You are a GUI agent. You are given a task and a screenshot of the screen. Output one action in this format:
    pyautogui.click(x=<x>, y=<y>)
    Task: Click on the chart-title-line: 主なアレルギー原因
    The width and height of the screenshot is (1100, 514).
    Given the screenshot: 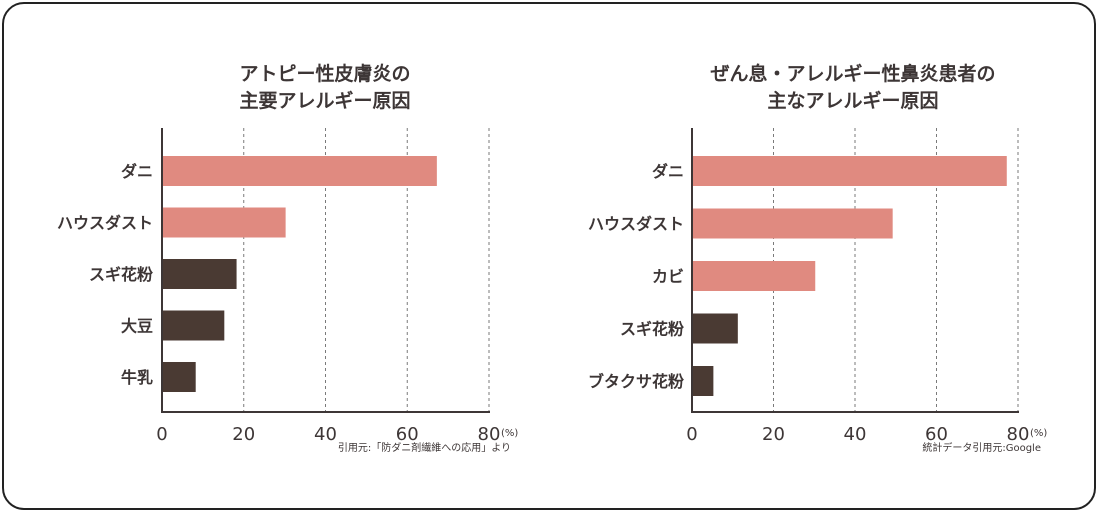 What is the action you would take?
    pyautogui.click(x=852, y=101)
    